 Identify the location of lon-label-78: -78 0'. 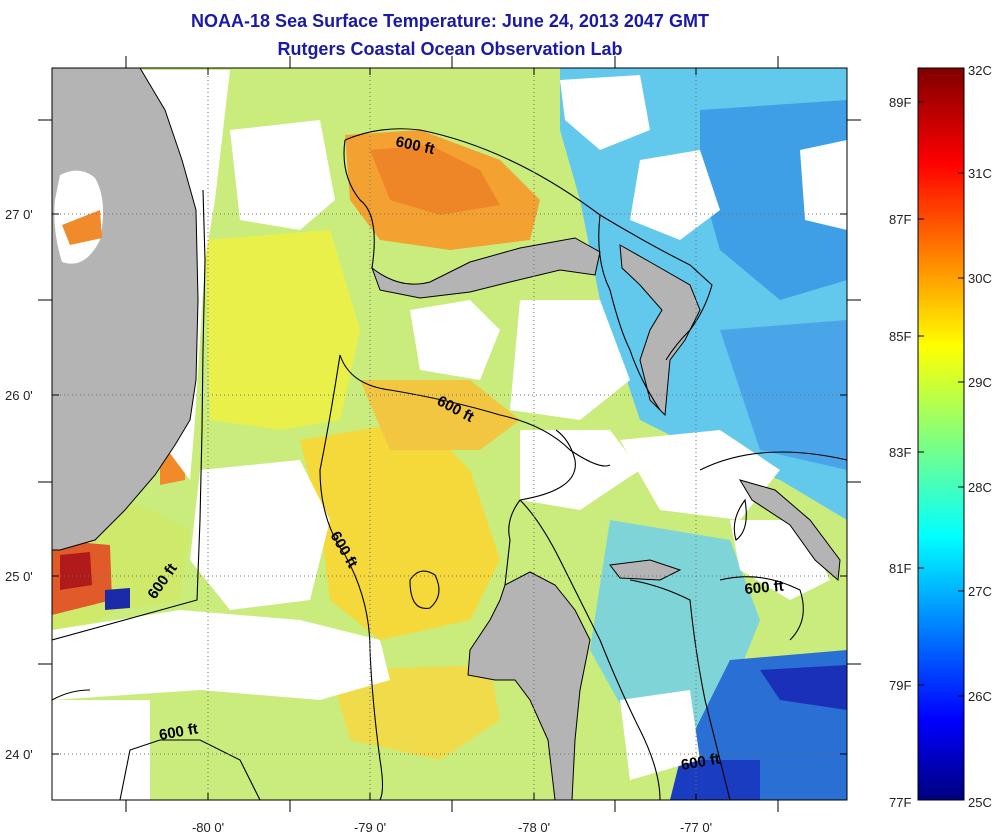
(534, 827).